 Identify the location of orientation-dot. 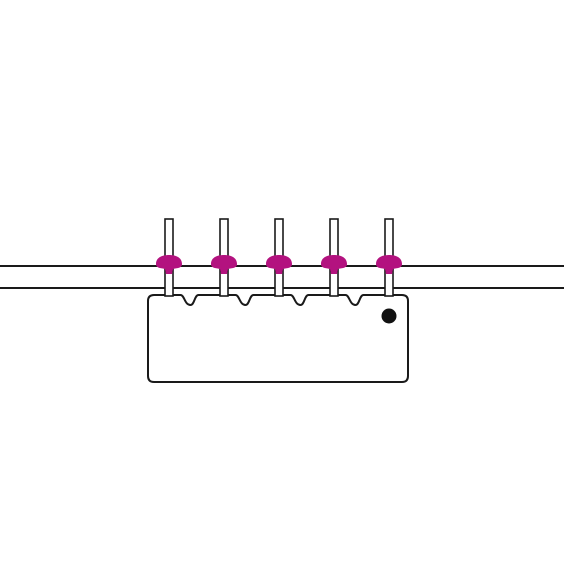
(389, 316).